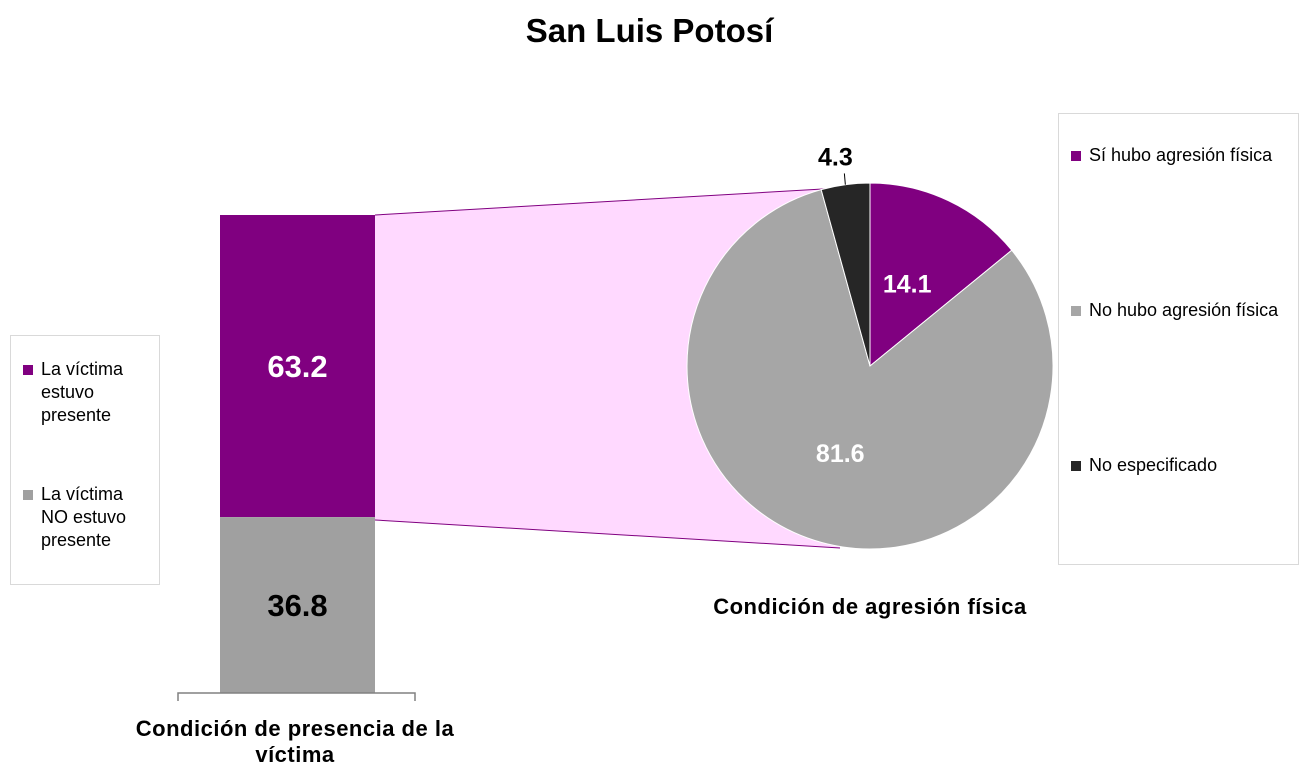 The width and height of the screenshot is (1299, 778). Describe the element at coordinates (835, 158) in the screenshot. I see `data-label: 4.3` at that location.